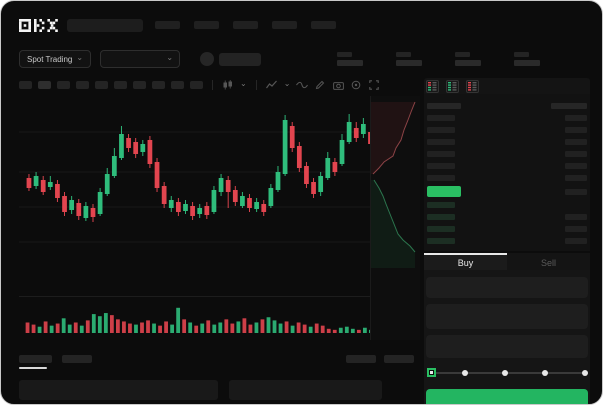 The width and height of the screenshot is (603, 405). I want to click on buy-tab-label: Buy, so click(465, 262).